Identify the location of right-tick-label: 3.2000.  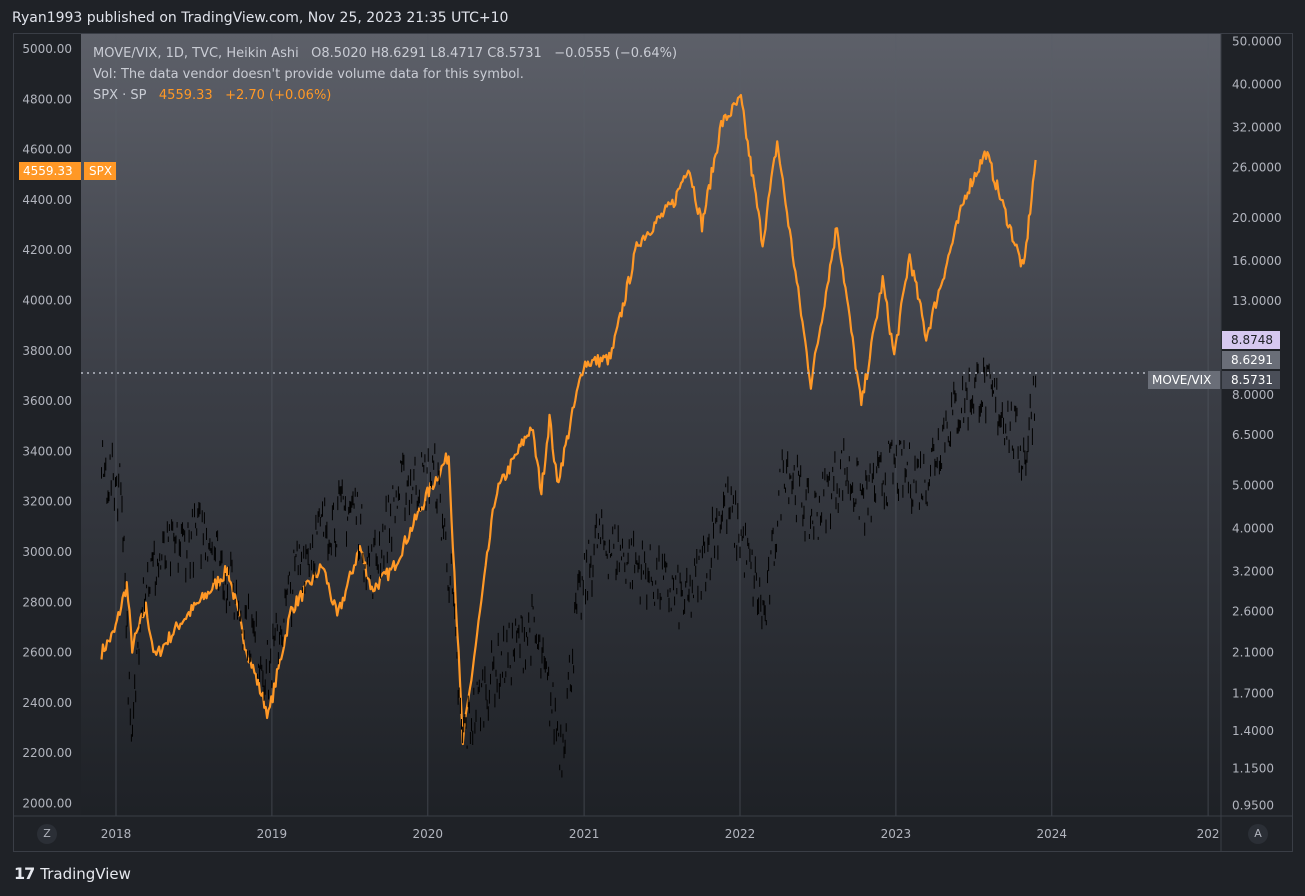
(1253, 571).